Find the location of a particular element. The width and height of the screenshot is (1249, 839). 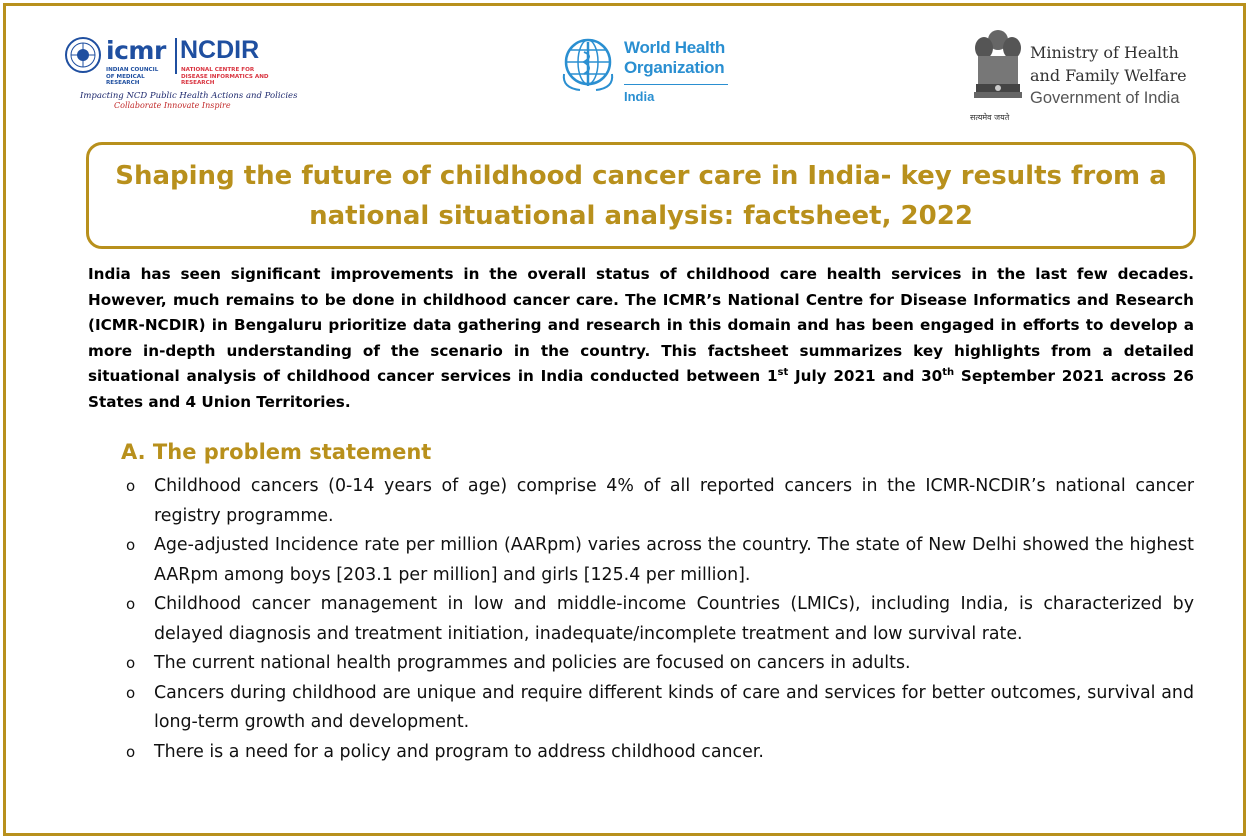

who-name: World Health Organization is located at coordinates (674, 57).